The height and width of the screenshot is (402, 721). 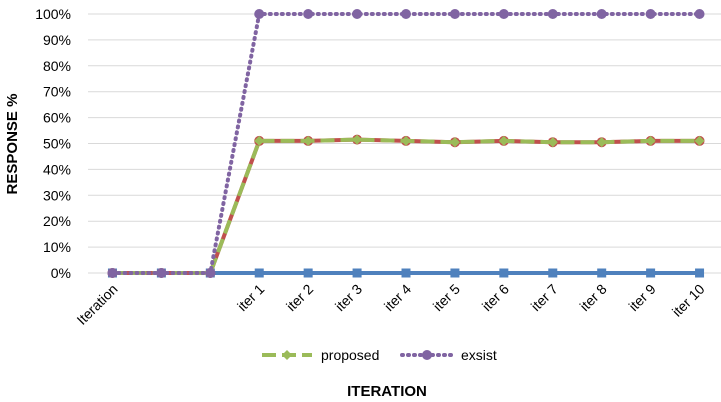 I want to click on y-axis-ticks: 0% 10% 20% 30% 40% 50% 60% 70% 80% 90% 100%, so click(x=53, y=143).